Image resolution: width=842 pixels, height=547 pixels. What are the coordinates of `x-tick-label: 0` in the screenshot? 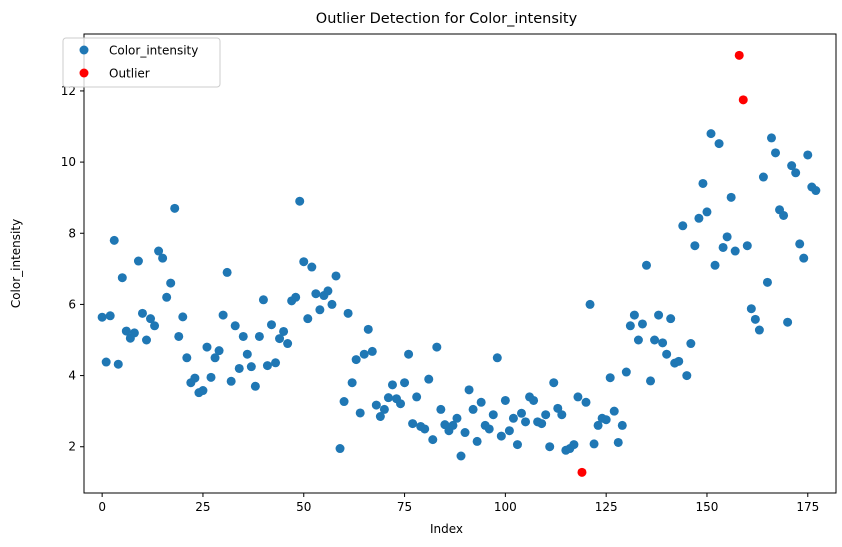 It's located at (102, 507).